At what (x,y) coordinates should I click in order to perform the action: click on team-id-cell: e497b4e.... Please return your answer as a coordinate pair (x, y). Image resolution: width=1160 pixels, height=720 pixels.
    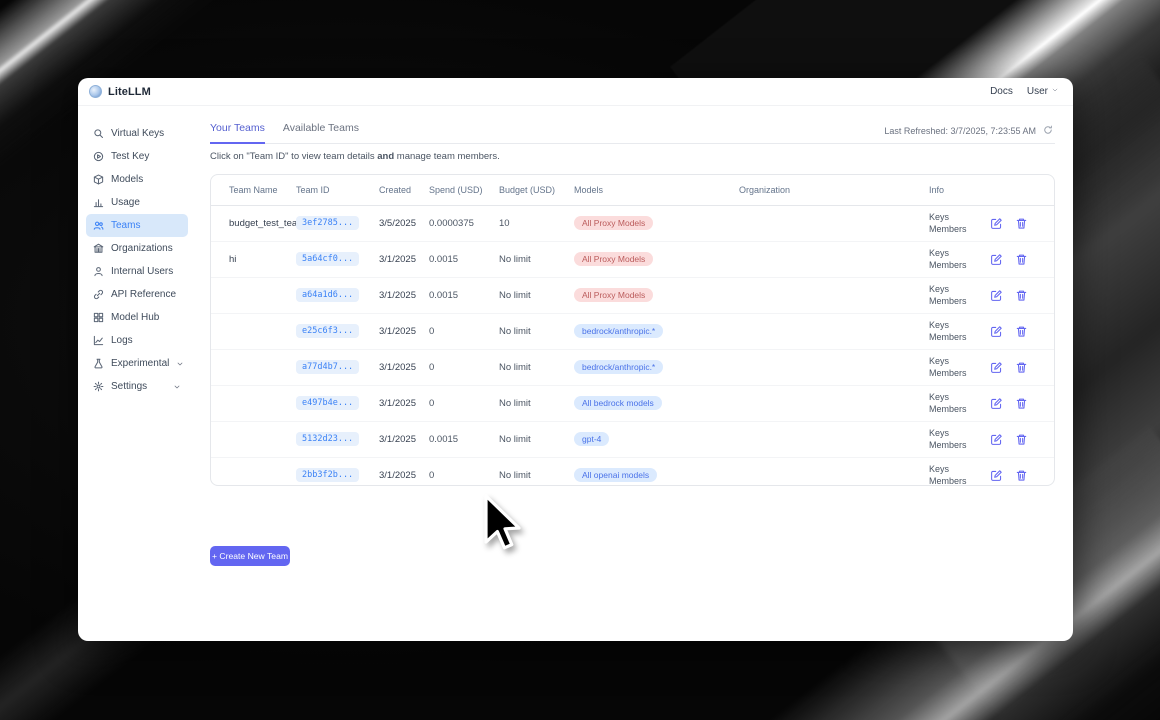
    Looking at the image, I should click on (337, 403).